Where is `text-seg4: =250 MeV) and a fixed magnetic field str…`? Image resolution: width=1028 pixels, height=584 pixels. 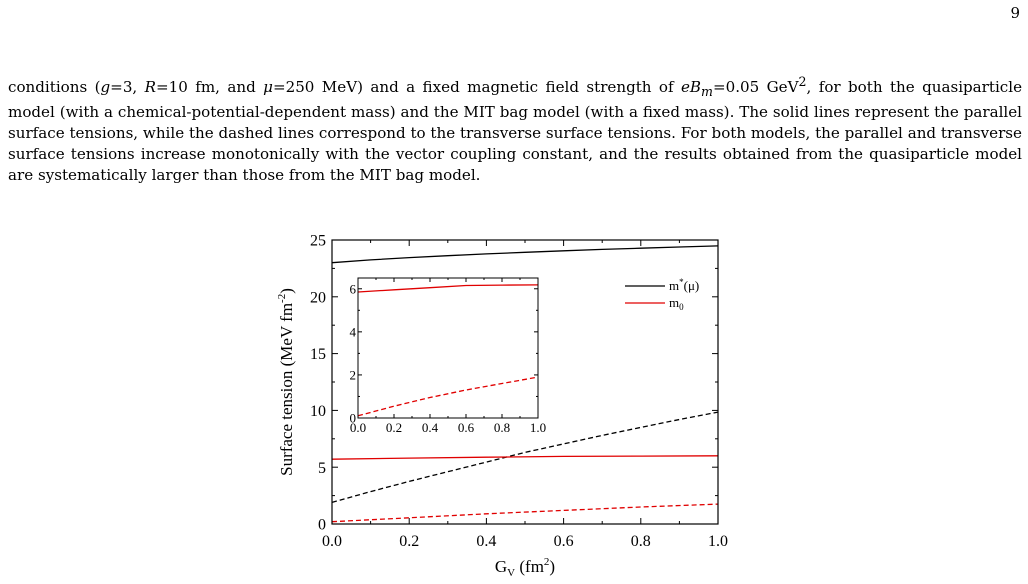 text-seg4: =250 MeV) and a fixed magnetic field str… is located at coordinates (476, 87).